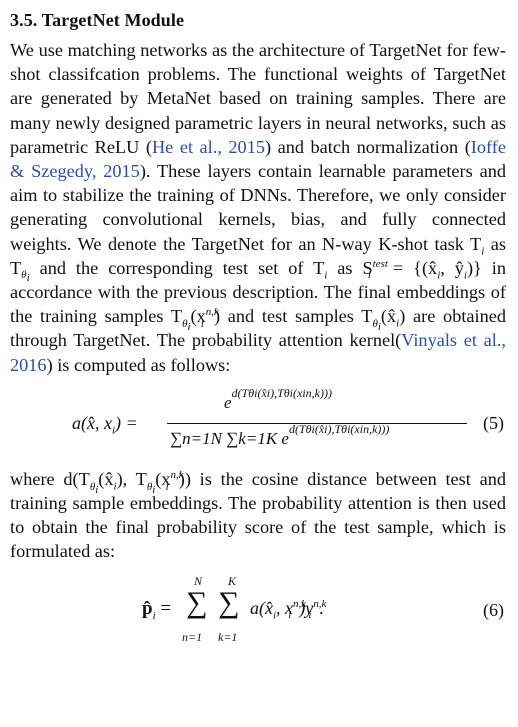 This screenshot has width=518, height=727. I want to click on eq5-denominator: ∑n=1N ∑k=1K ed(Tθi(x̂i),Tθi(xin,k))), so click(280, 435).